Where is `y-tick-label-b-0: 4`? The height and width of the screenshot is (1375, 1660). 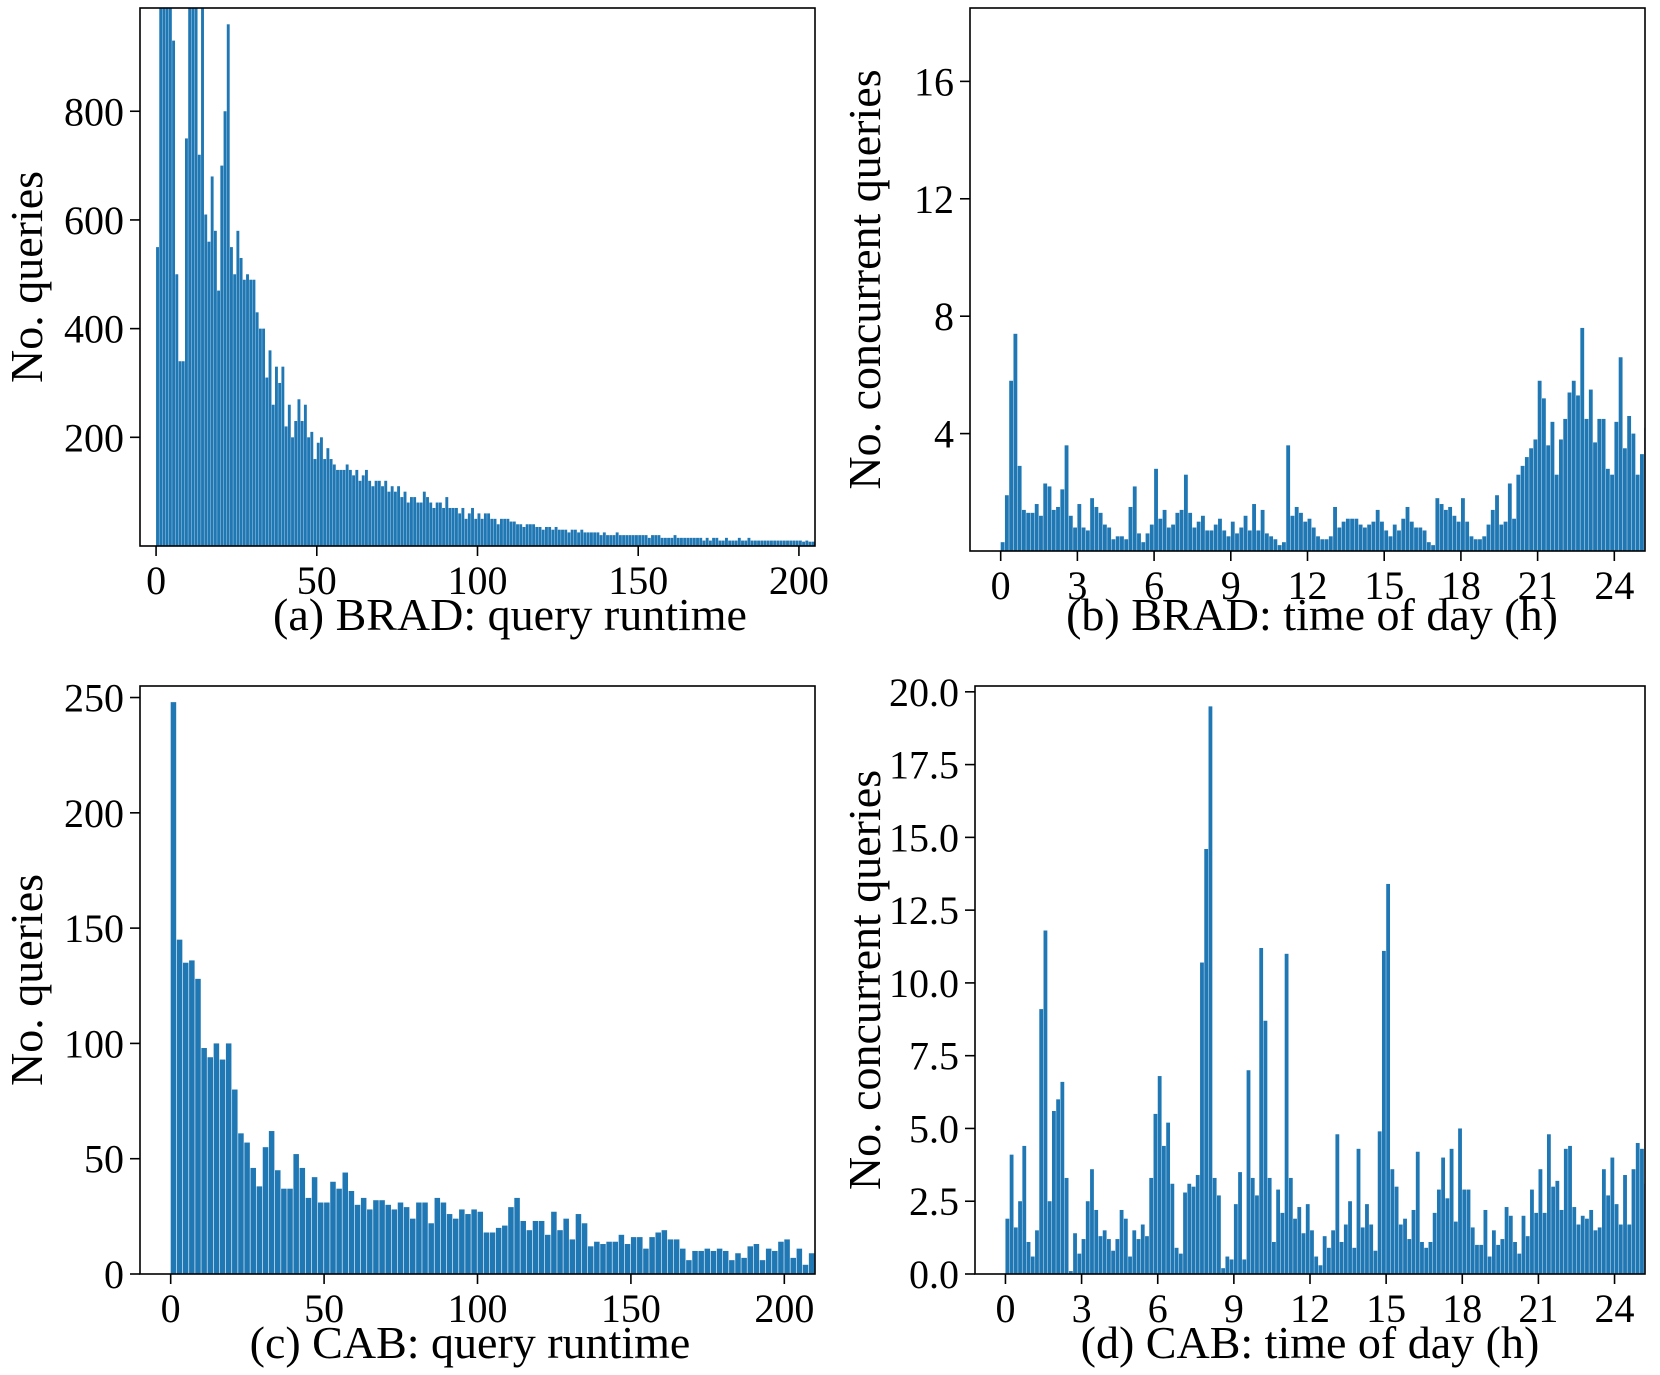
y-tick-label-b-0: 4 is located at coordinates (944, 434).